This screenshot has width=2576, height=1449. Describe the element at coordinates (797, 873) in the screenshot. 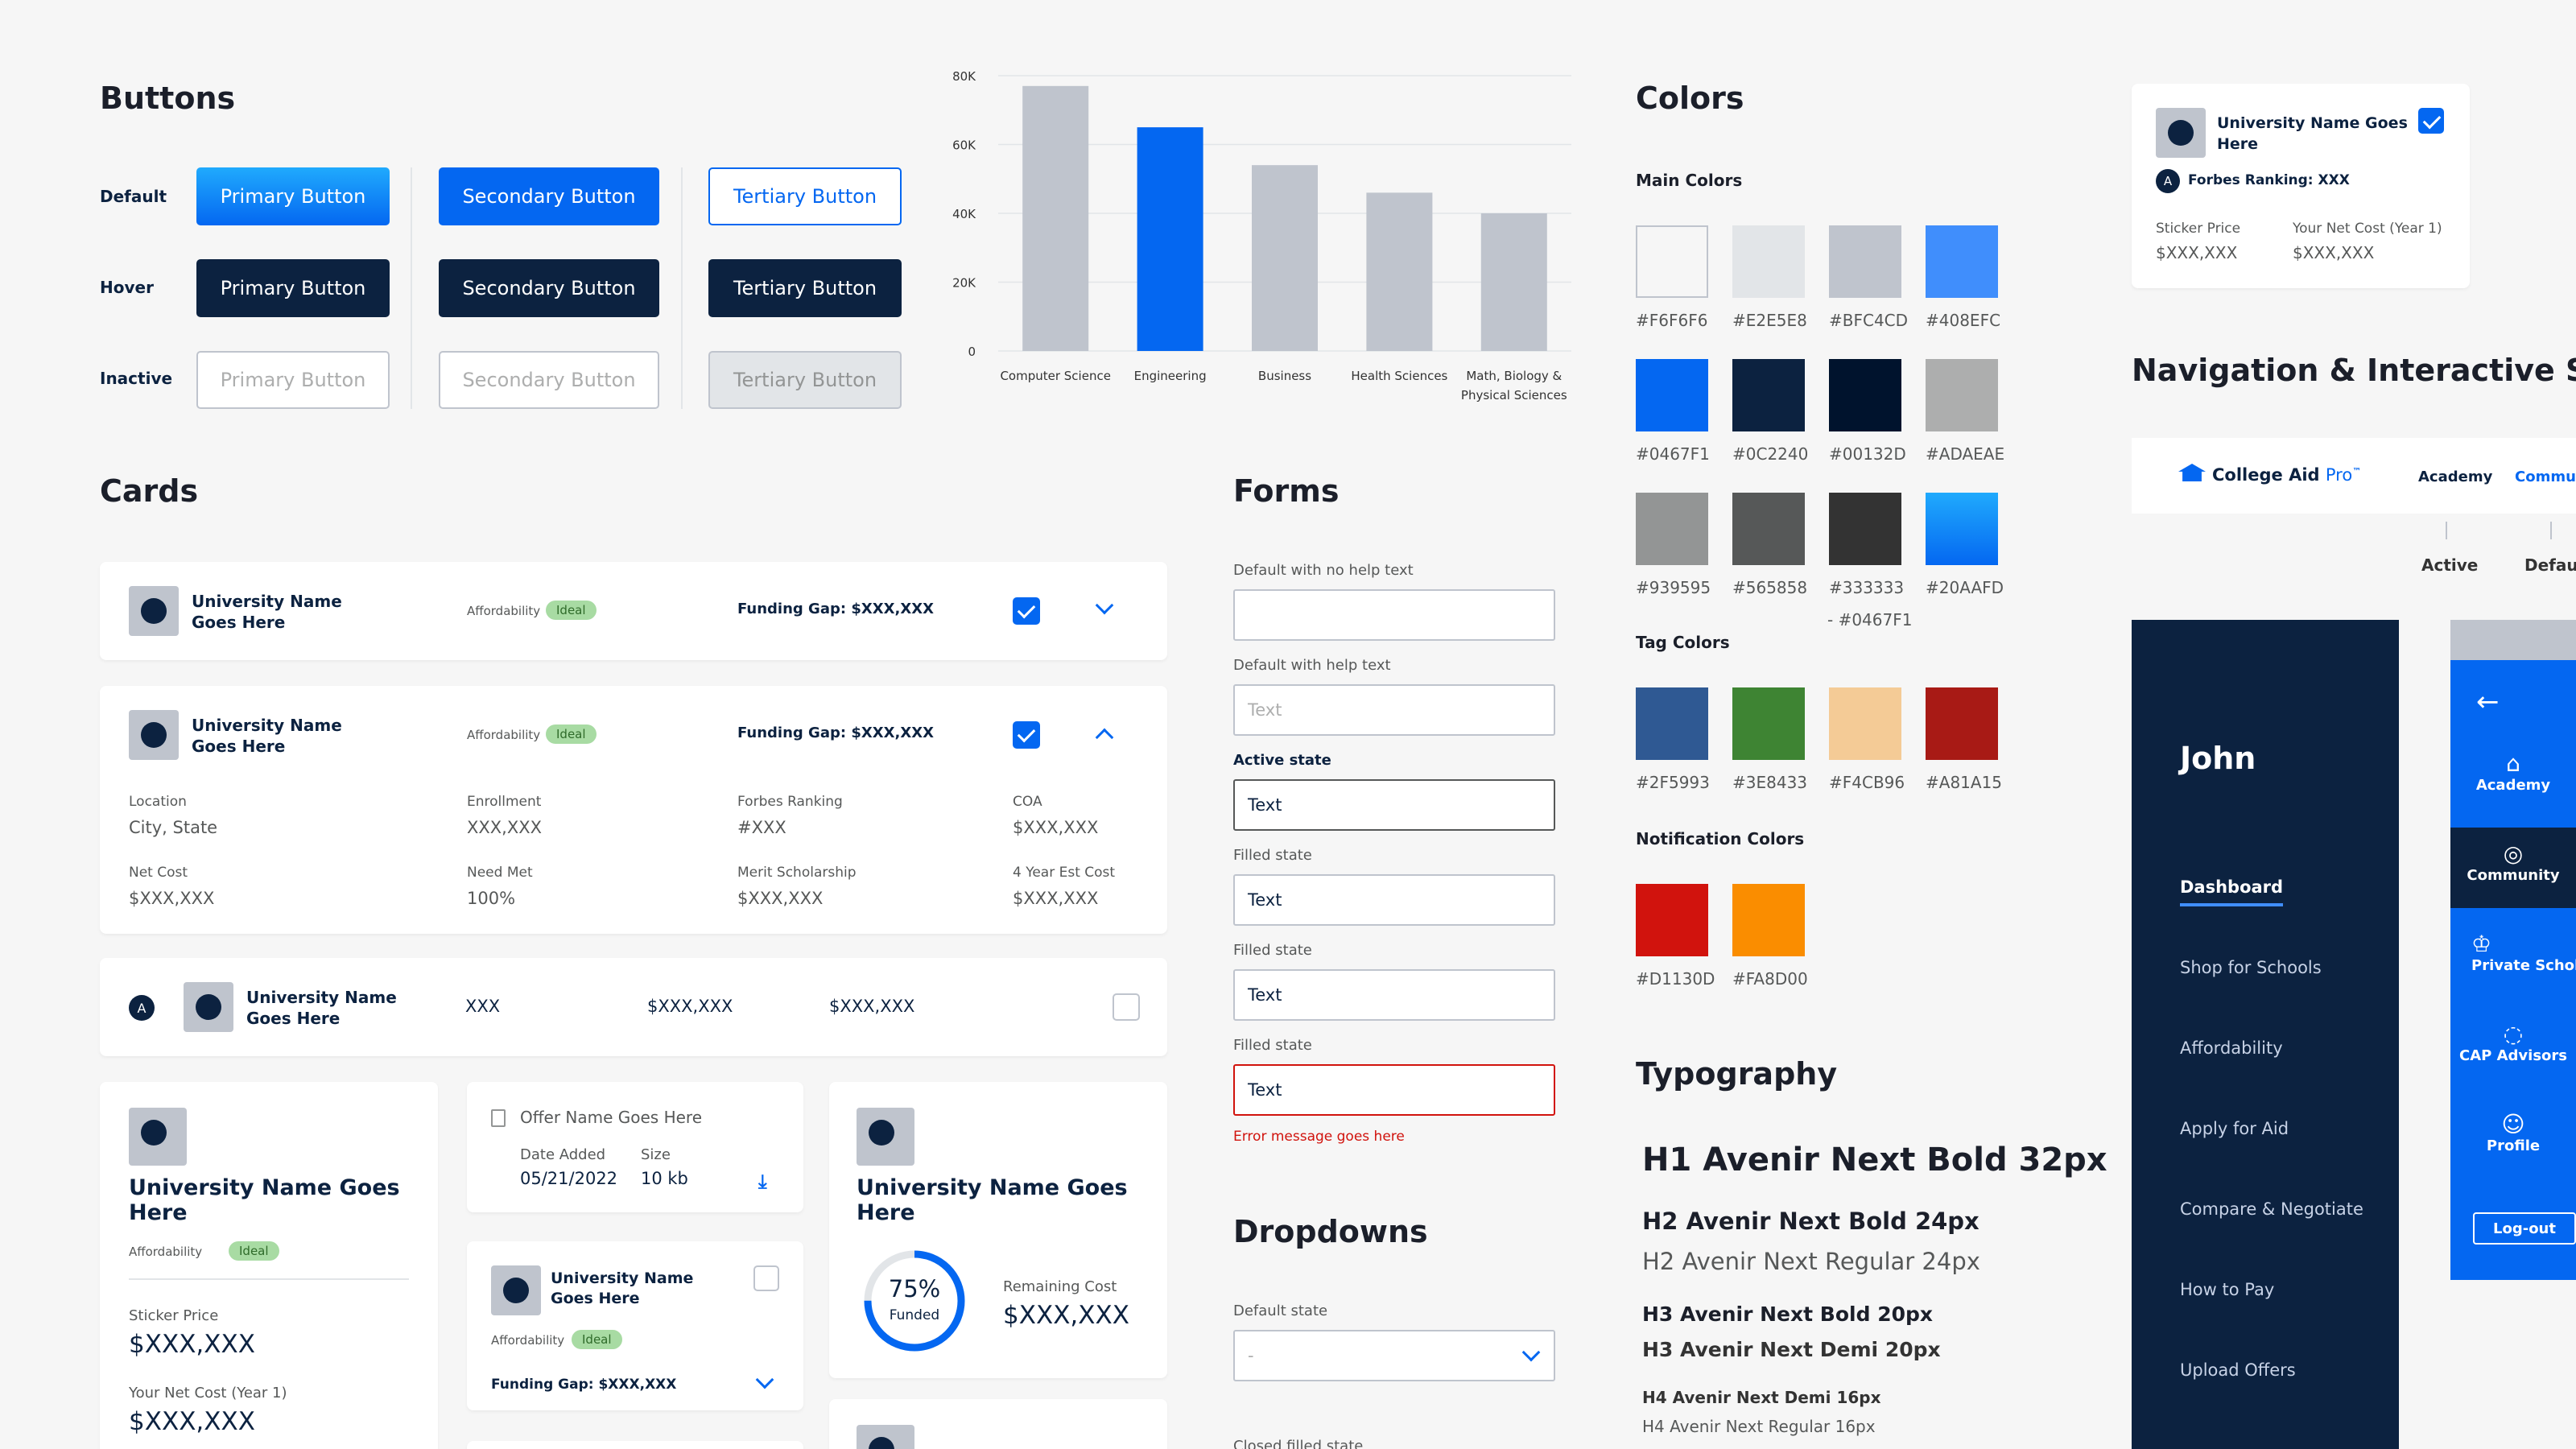

I see `detail-label: Merit Scholarship` at that location.